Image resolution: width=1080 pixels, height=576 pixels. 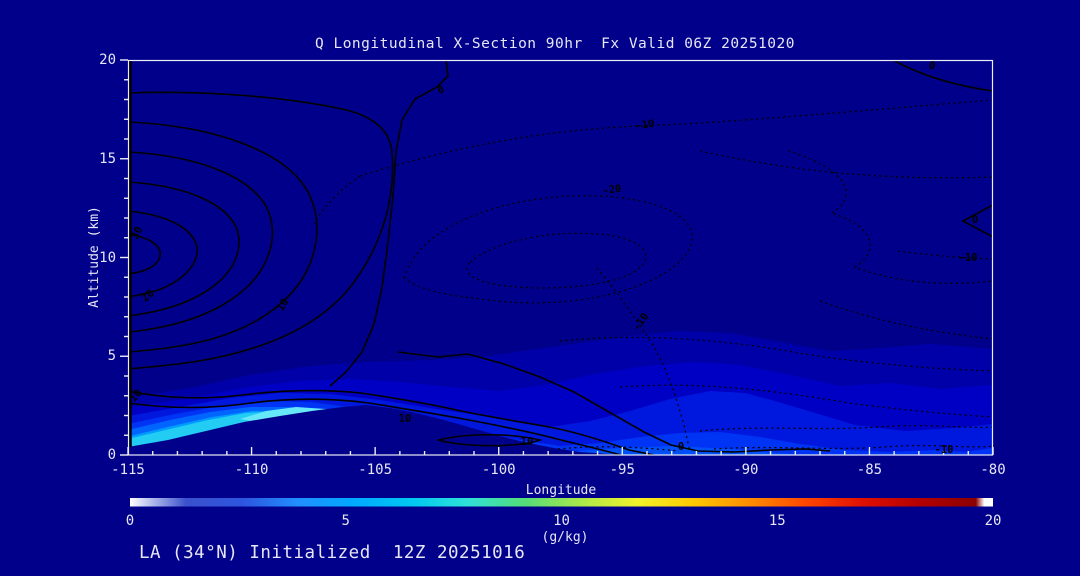 I want to click on contour-dashed-neg20-loop, so click(x=548, y=249).